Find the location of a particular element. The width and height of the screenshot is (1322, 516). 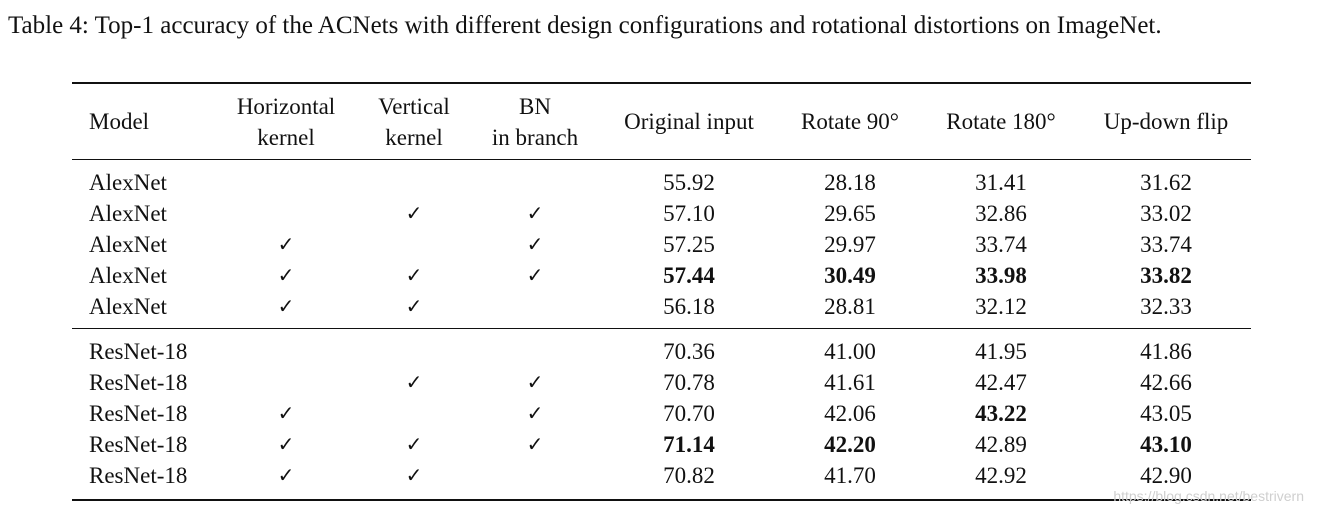

table-header-rule is located at coordinates (661, 159).